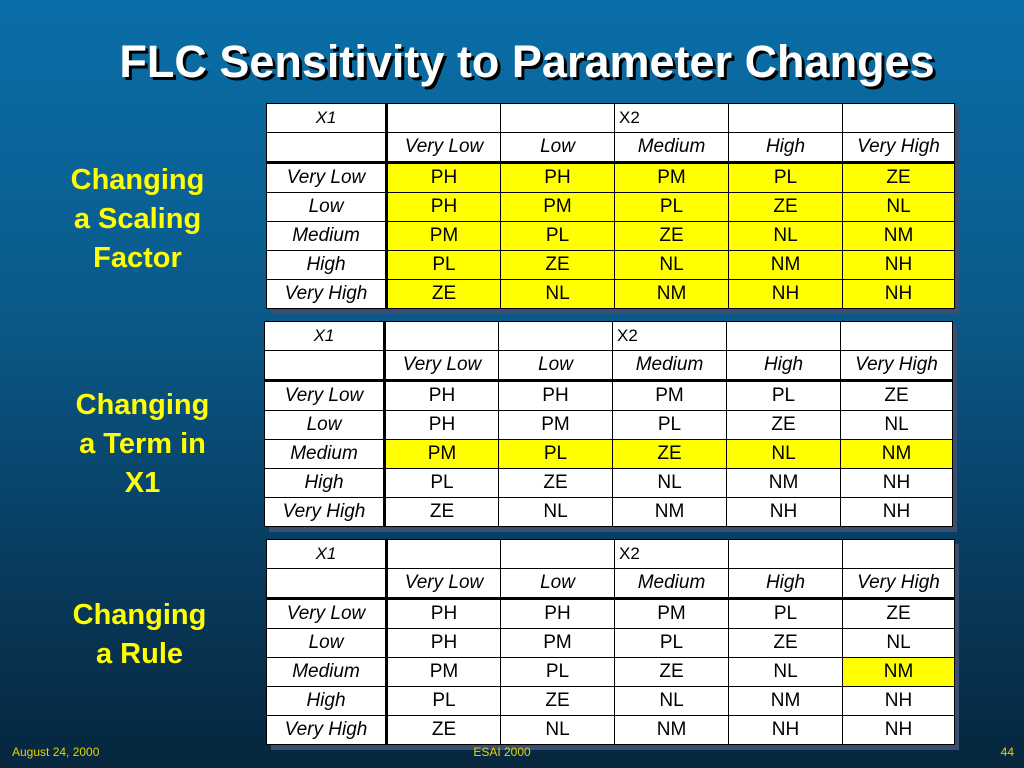 The image size is (1024, 768). I want to click on x2-term-header: Very Low, so click(443, 148).